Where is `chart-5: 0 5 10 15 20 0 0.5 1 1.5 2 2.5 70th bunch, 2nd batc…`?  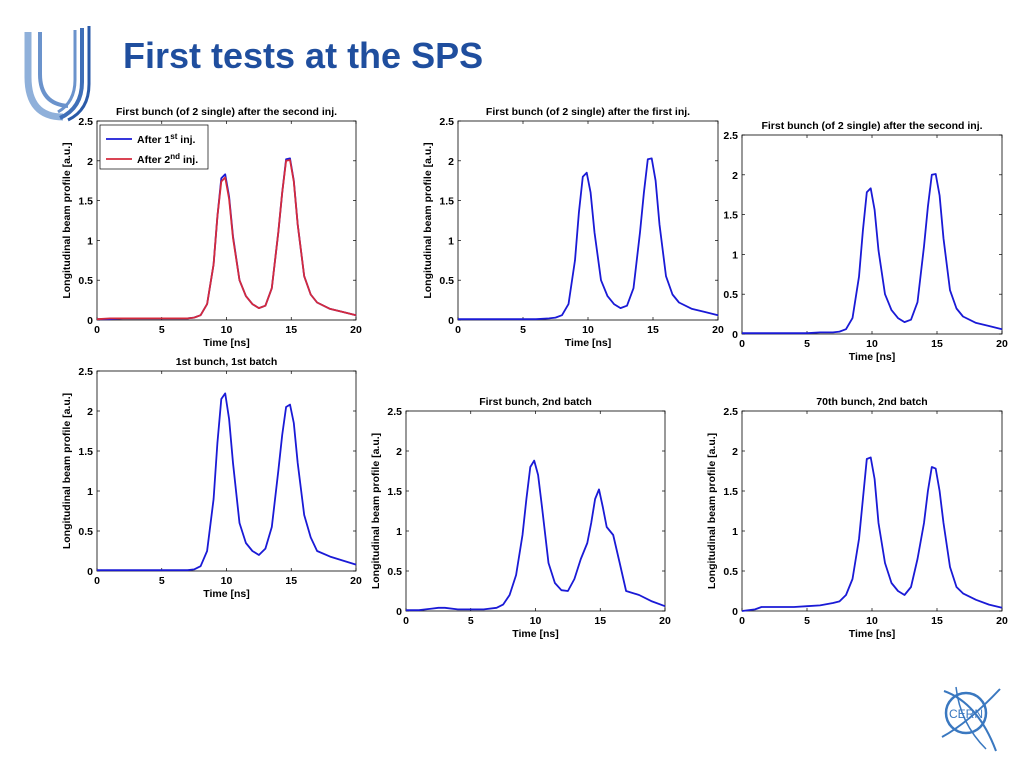
chart-5: 0 5 10 15 20 0 0.5 1 1.5 2 2.5 70th bunch, 2nd batc… is located at coordinates (857, 518).